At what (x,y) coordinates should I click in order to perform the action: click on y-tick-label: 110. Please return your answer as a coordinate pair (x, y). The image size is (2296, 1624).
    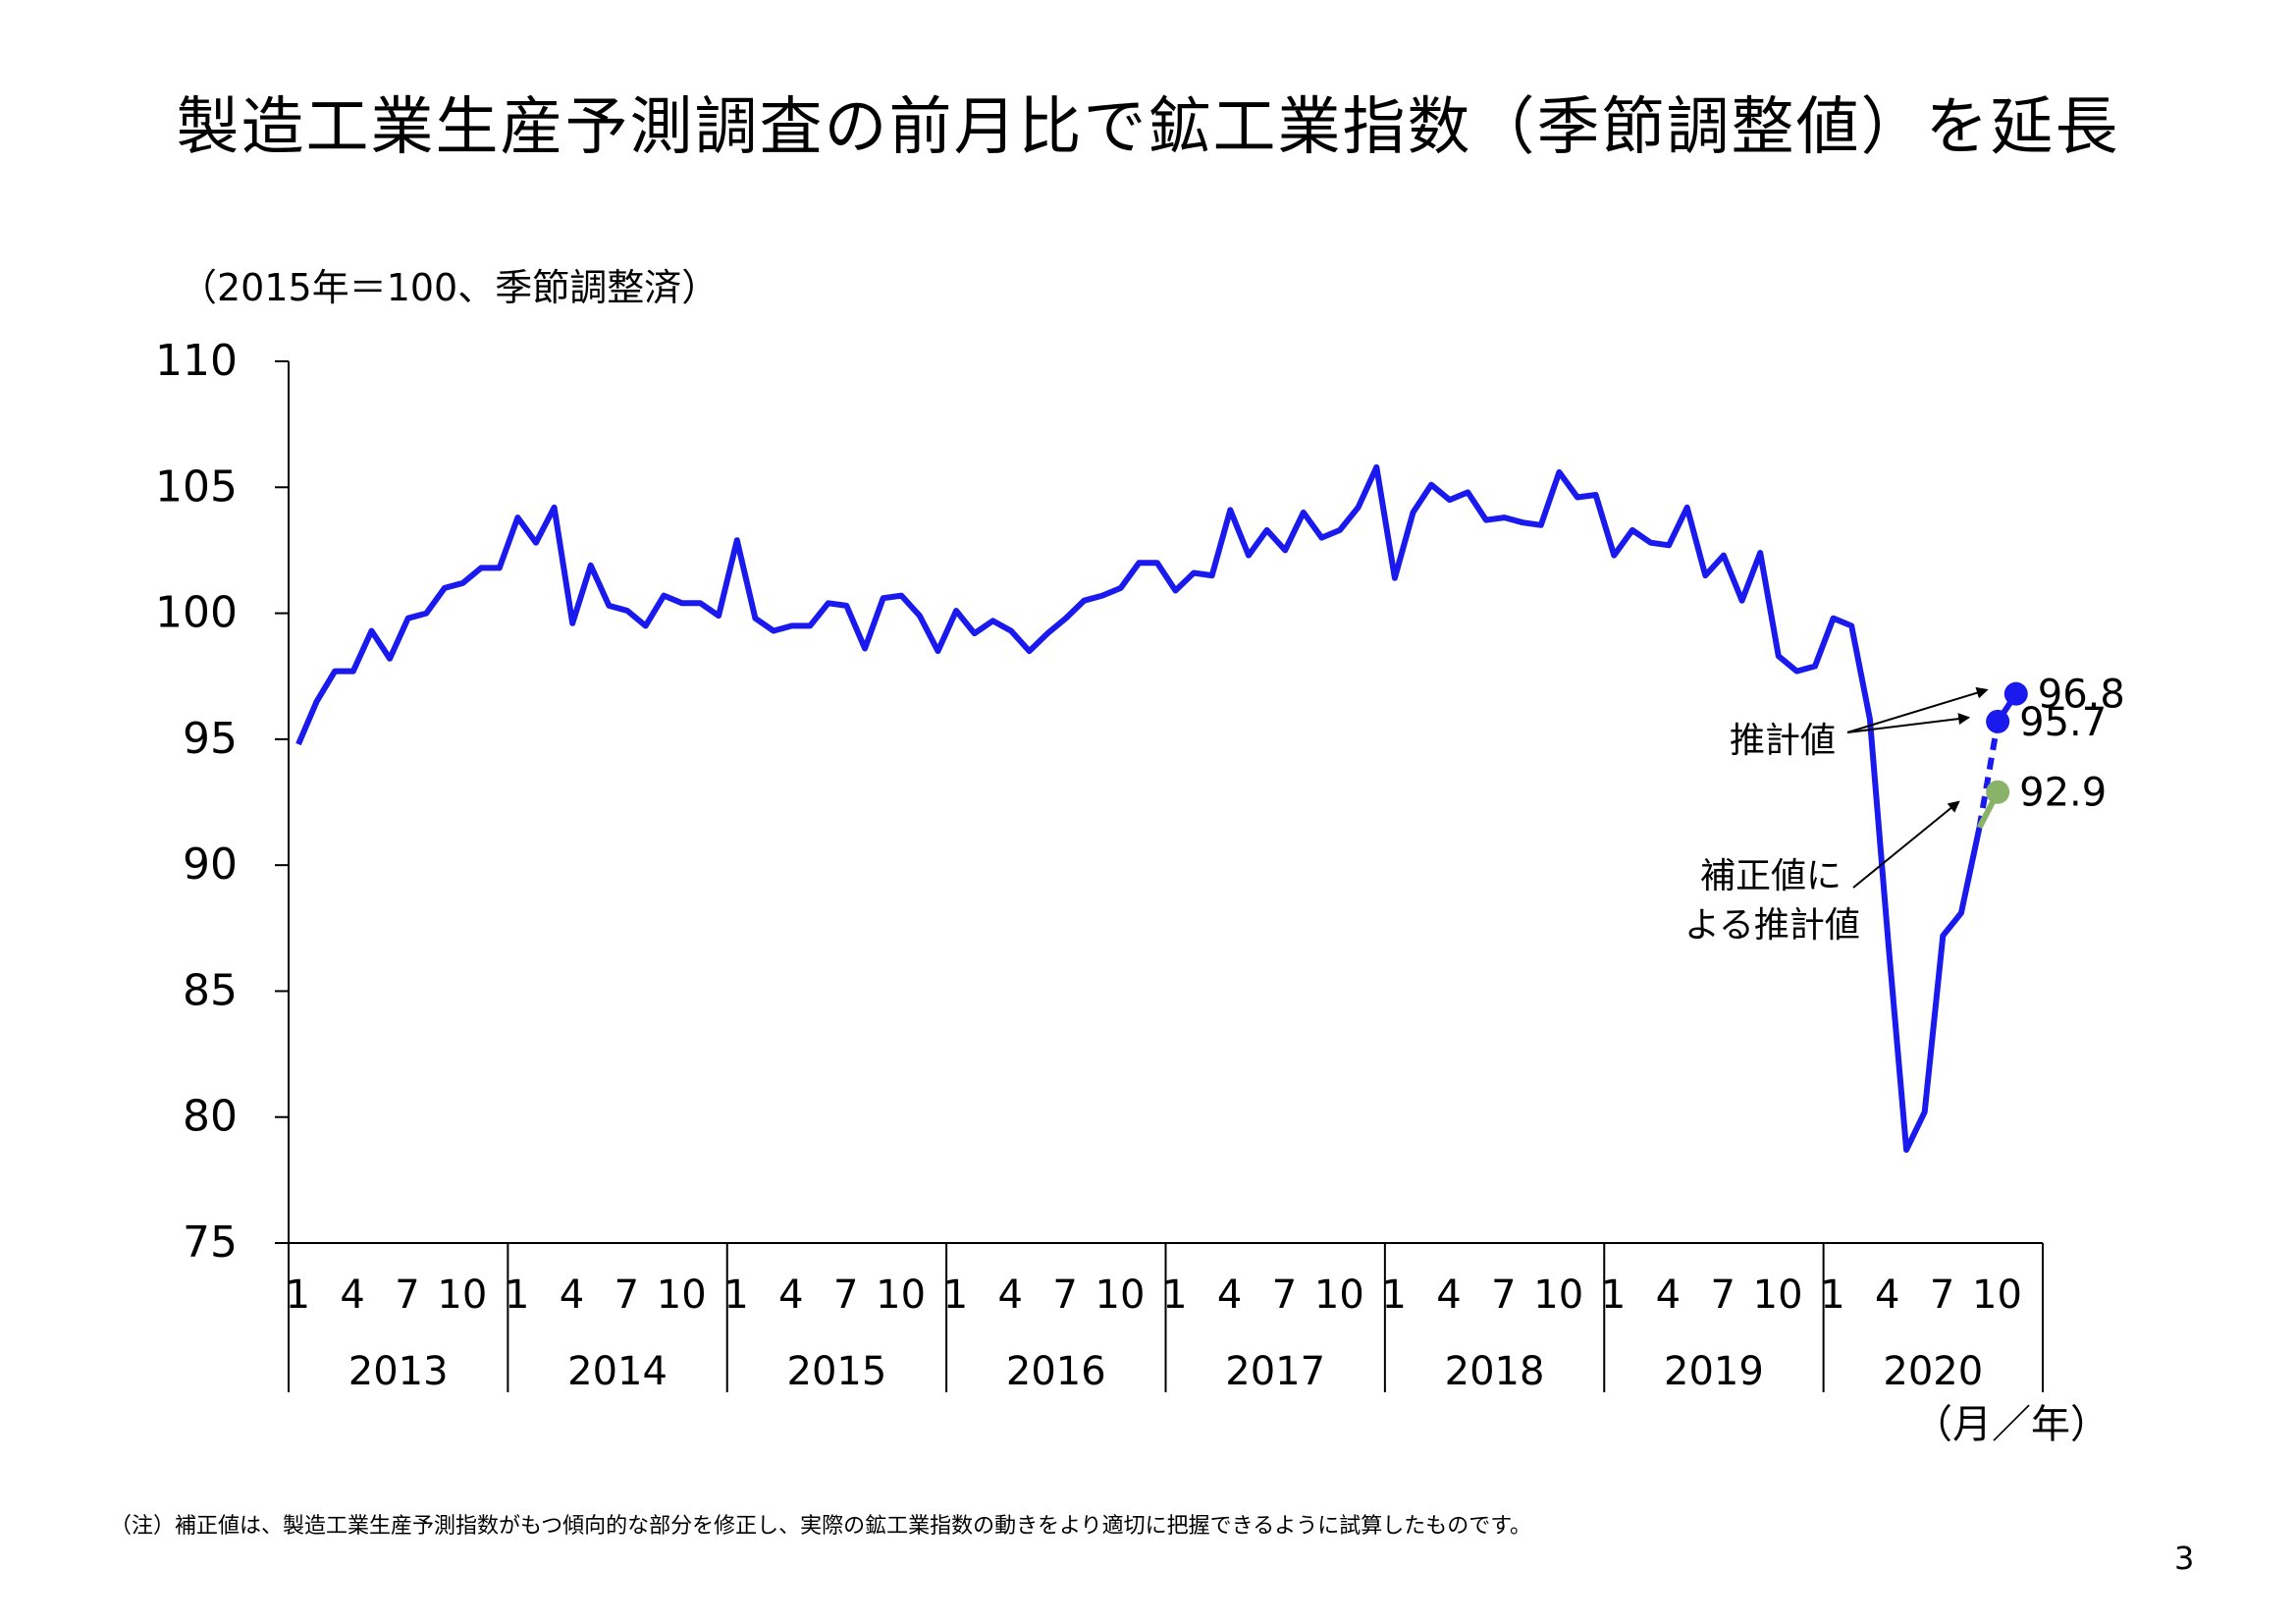
    Looking at the image, I should click on (196, 361).